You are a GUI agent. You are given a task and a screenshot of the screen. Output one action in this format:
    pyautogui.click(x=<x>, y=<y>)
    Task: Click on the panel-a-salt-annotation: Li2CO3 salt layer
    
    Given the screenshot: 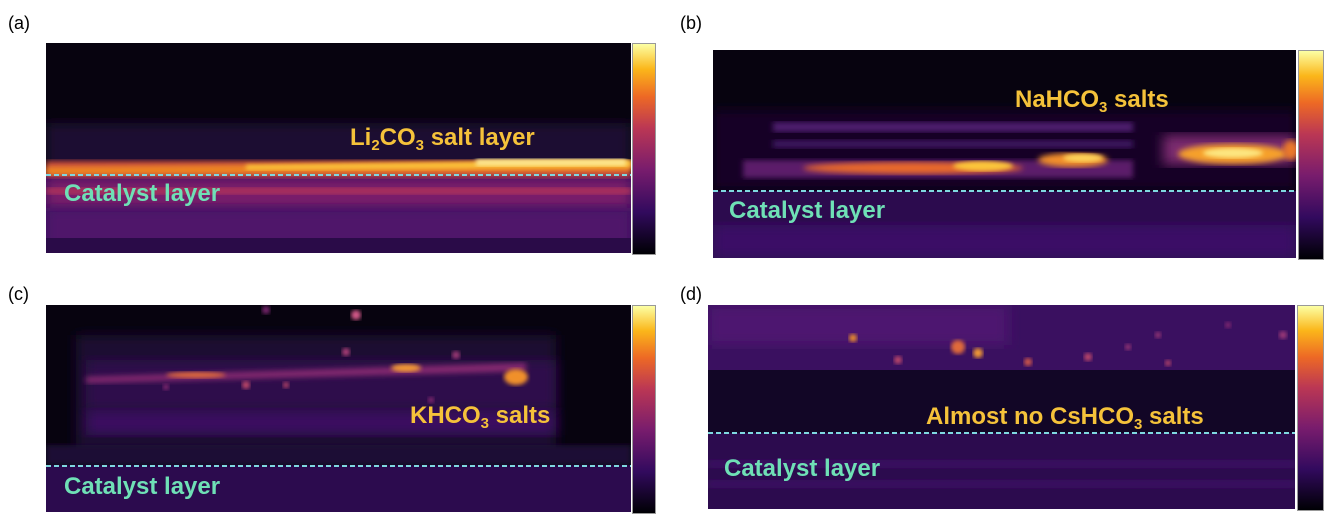 What is the action you would take?
    pyautogui.click(x=442, y=139)
    